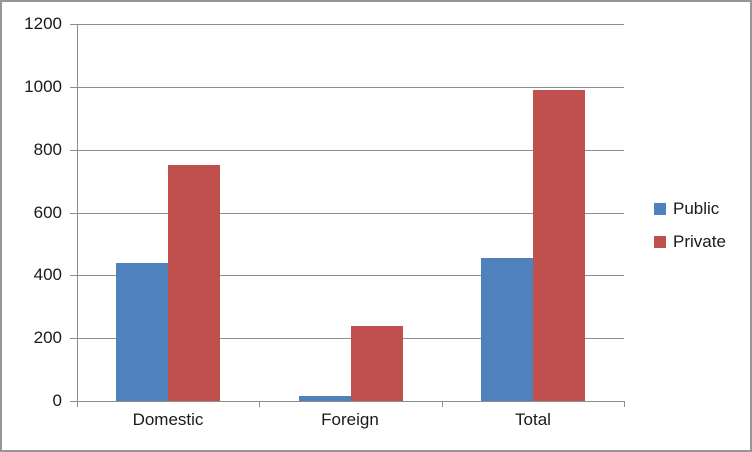 The width and height of the screenshot is (752, 452). I want to click on bar-domestic-public, so click(142, 332).